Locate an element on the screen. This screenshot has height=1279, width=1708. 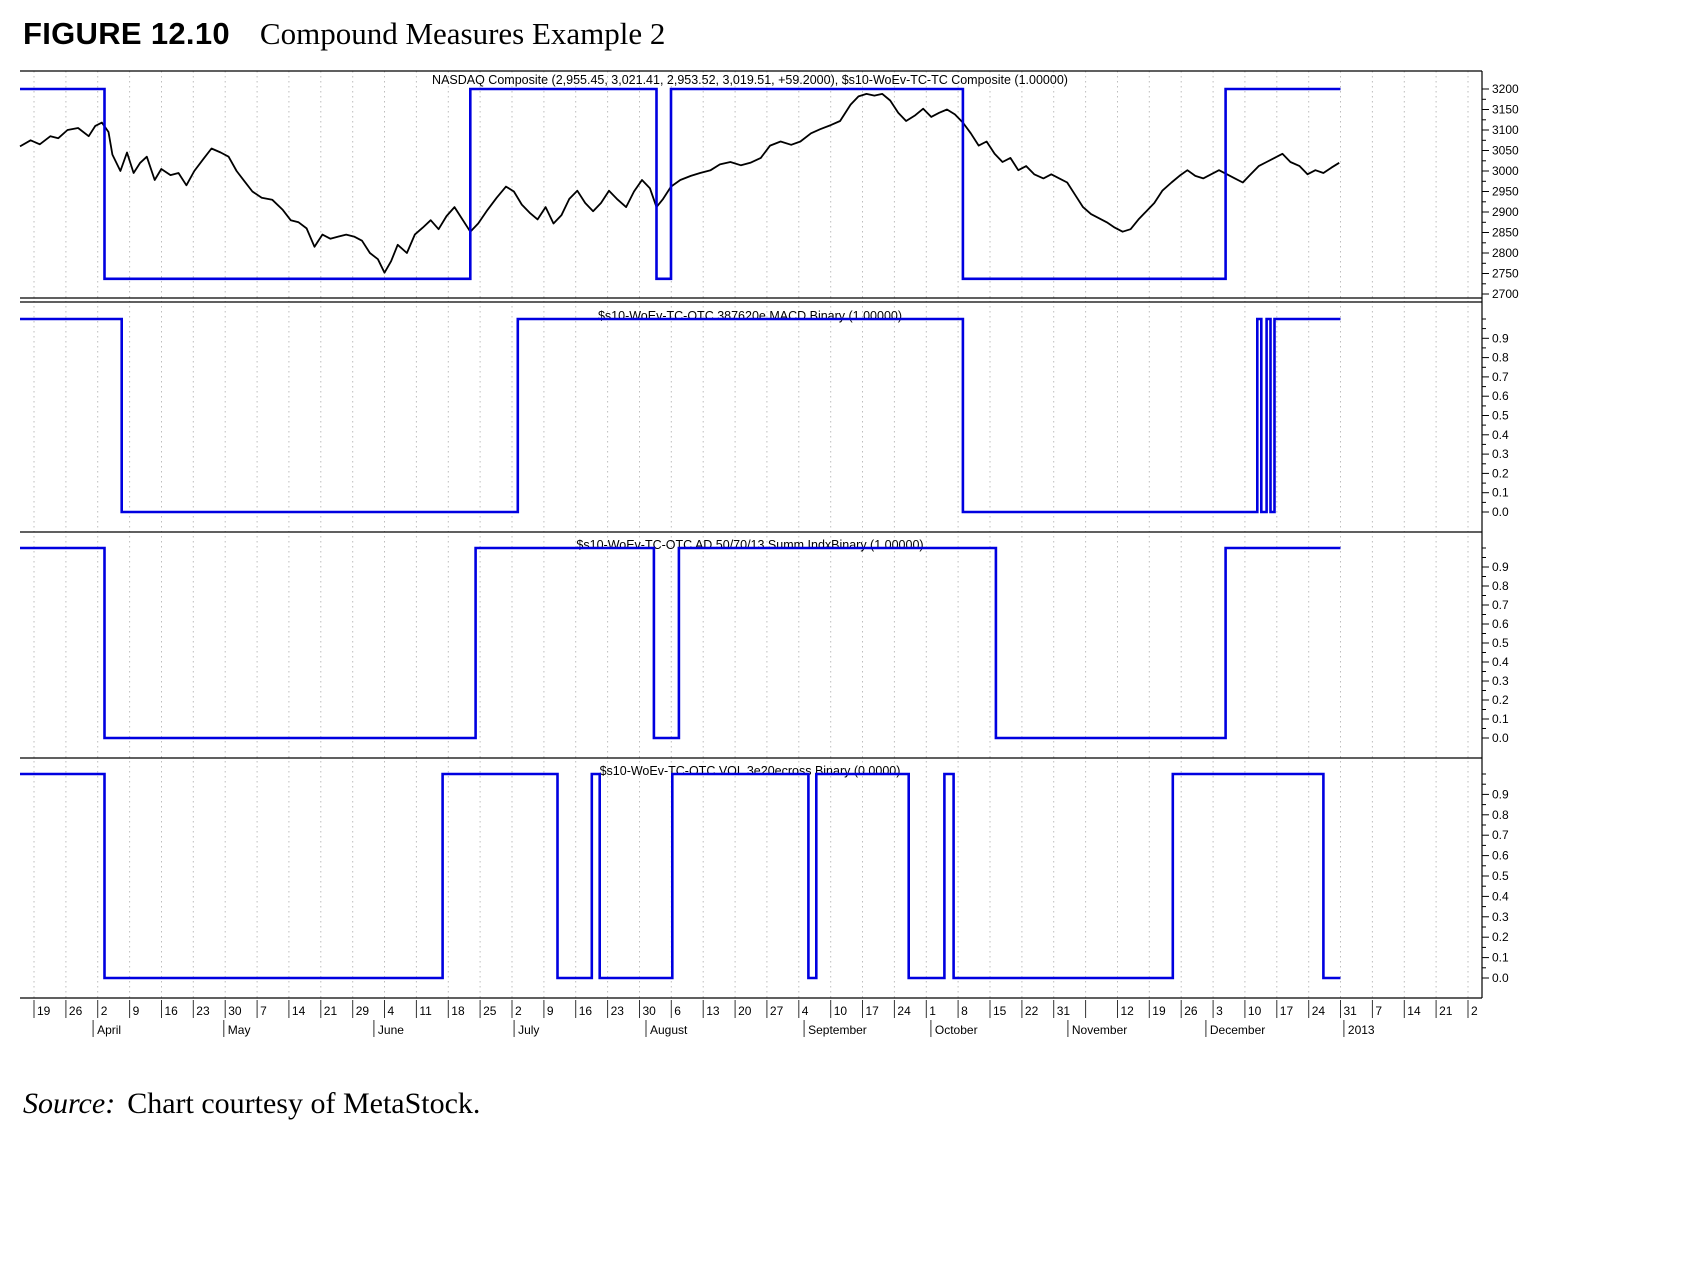
price-line is located at coordinates (680, 183).